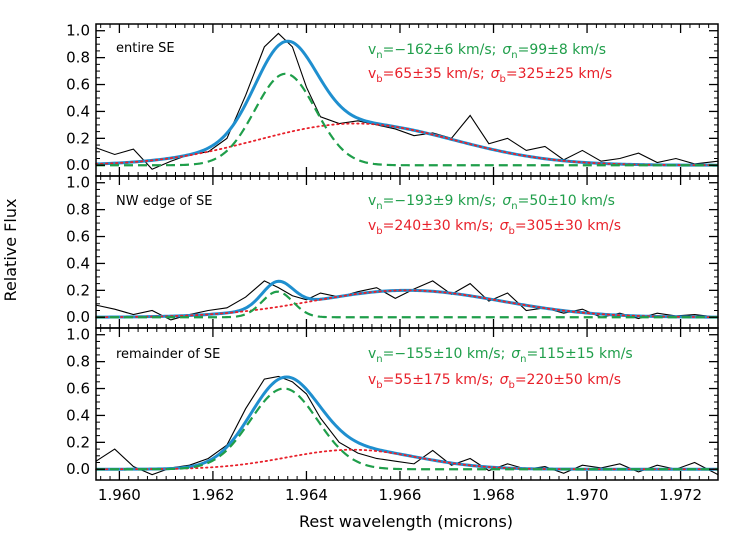  Describe the element at coordinates (400, 495) in the screenshot. I see `x-tick-label: 1.966` at that location.